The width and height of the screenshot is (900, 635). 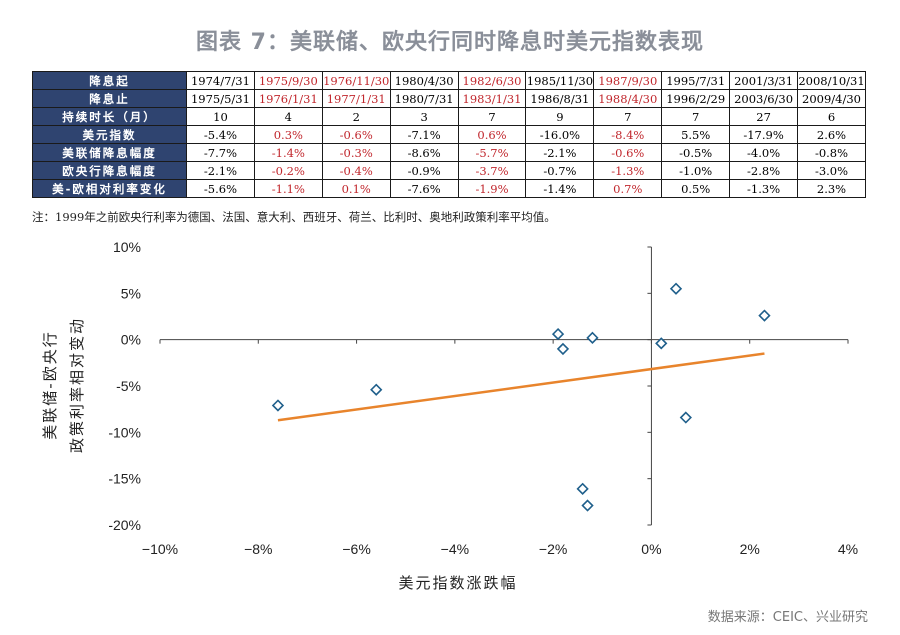 What do you see at coordinates (787, 617) in the screenshot?
I see `source-label: 数据来源：CEIC、兴业研究` at bounding box center [787, 617].